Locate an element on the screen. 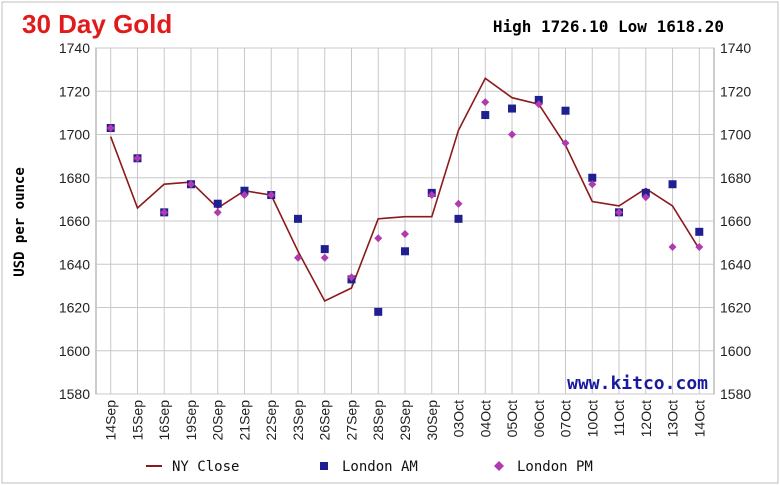 The height and width of the screenshot is (485, 780). legend-swatch-london-am is located at coordinates (324, 466).